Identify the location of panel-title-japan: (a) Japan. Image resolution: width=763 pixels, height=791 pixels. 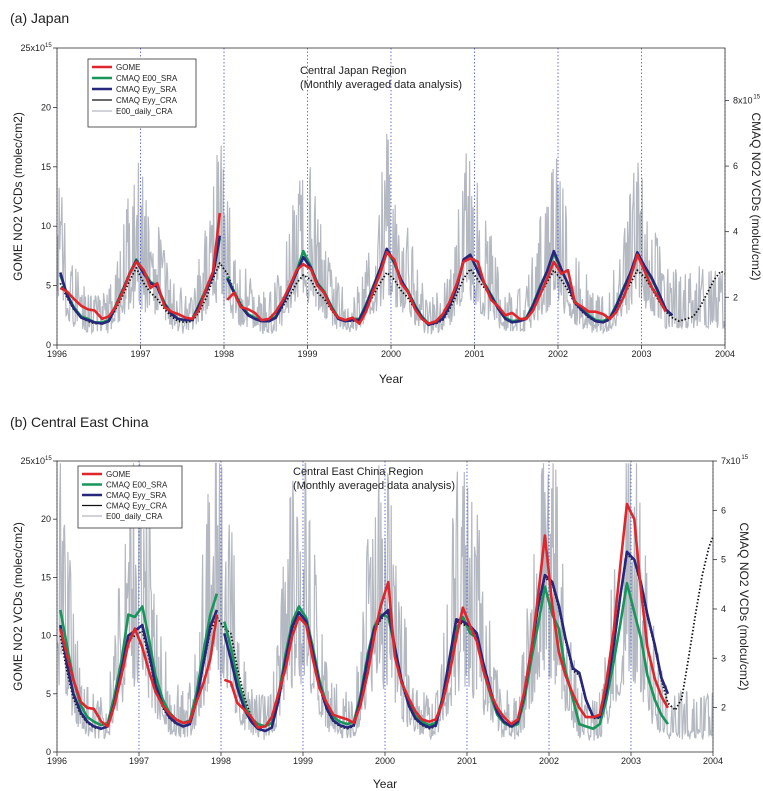
(40, 18).